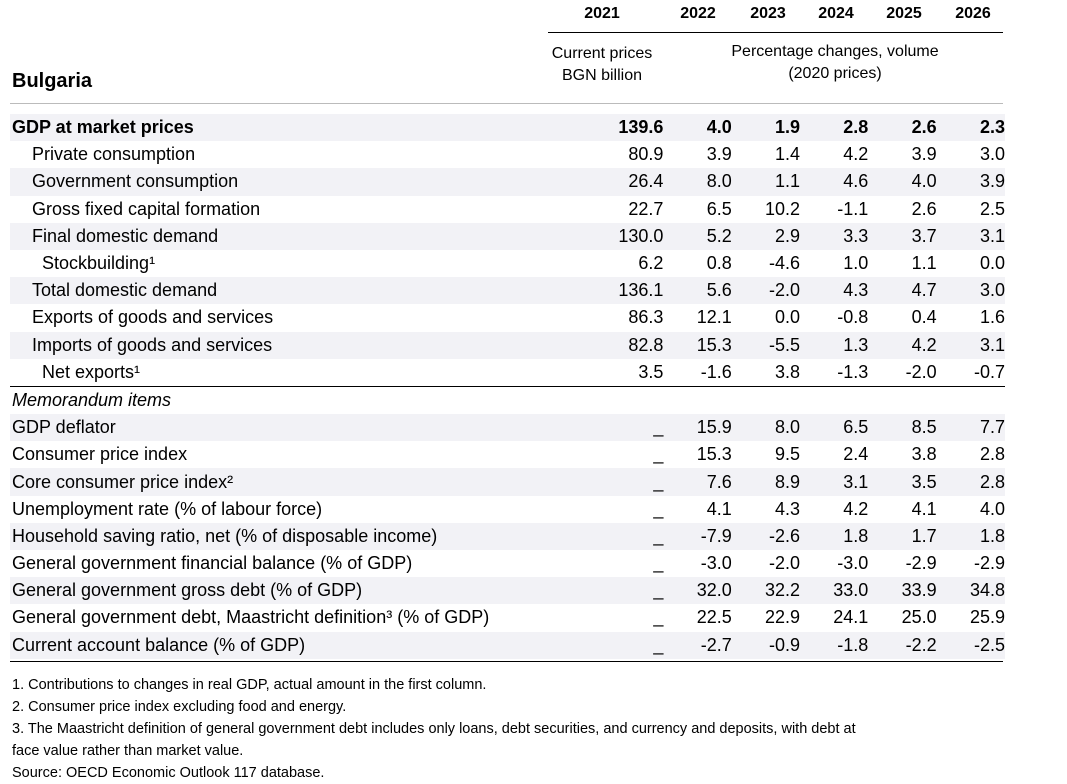 The image size is (1067, 784). What do you see at coordinates (992, 317) in the screenshot?
I see `value-2026: 1.6` at bounding box center [992, 317].